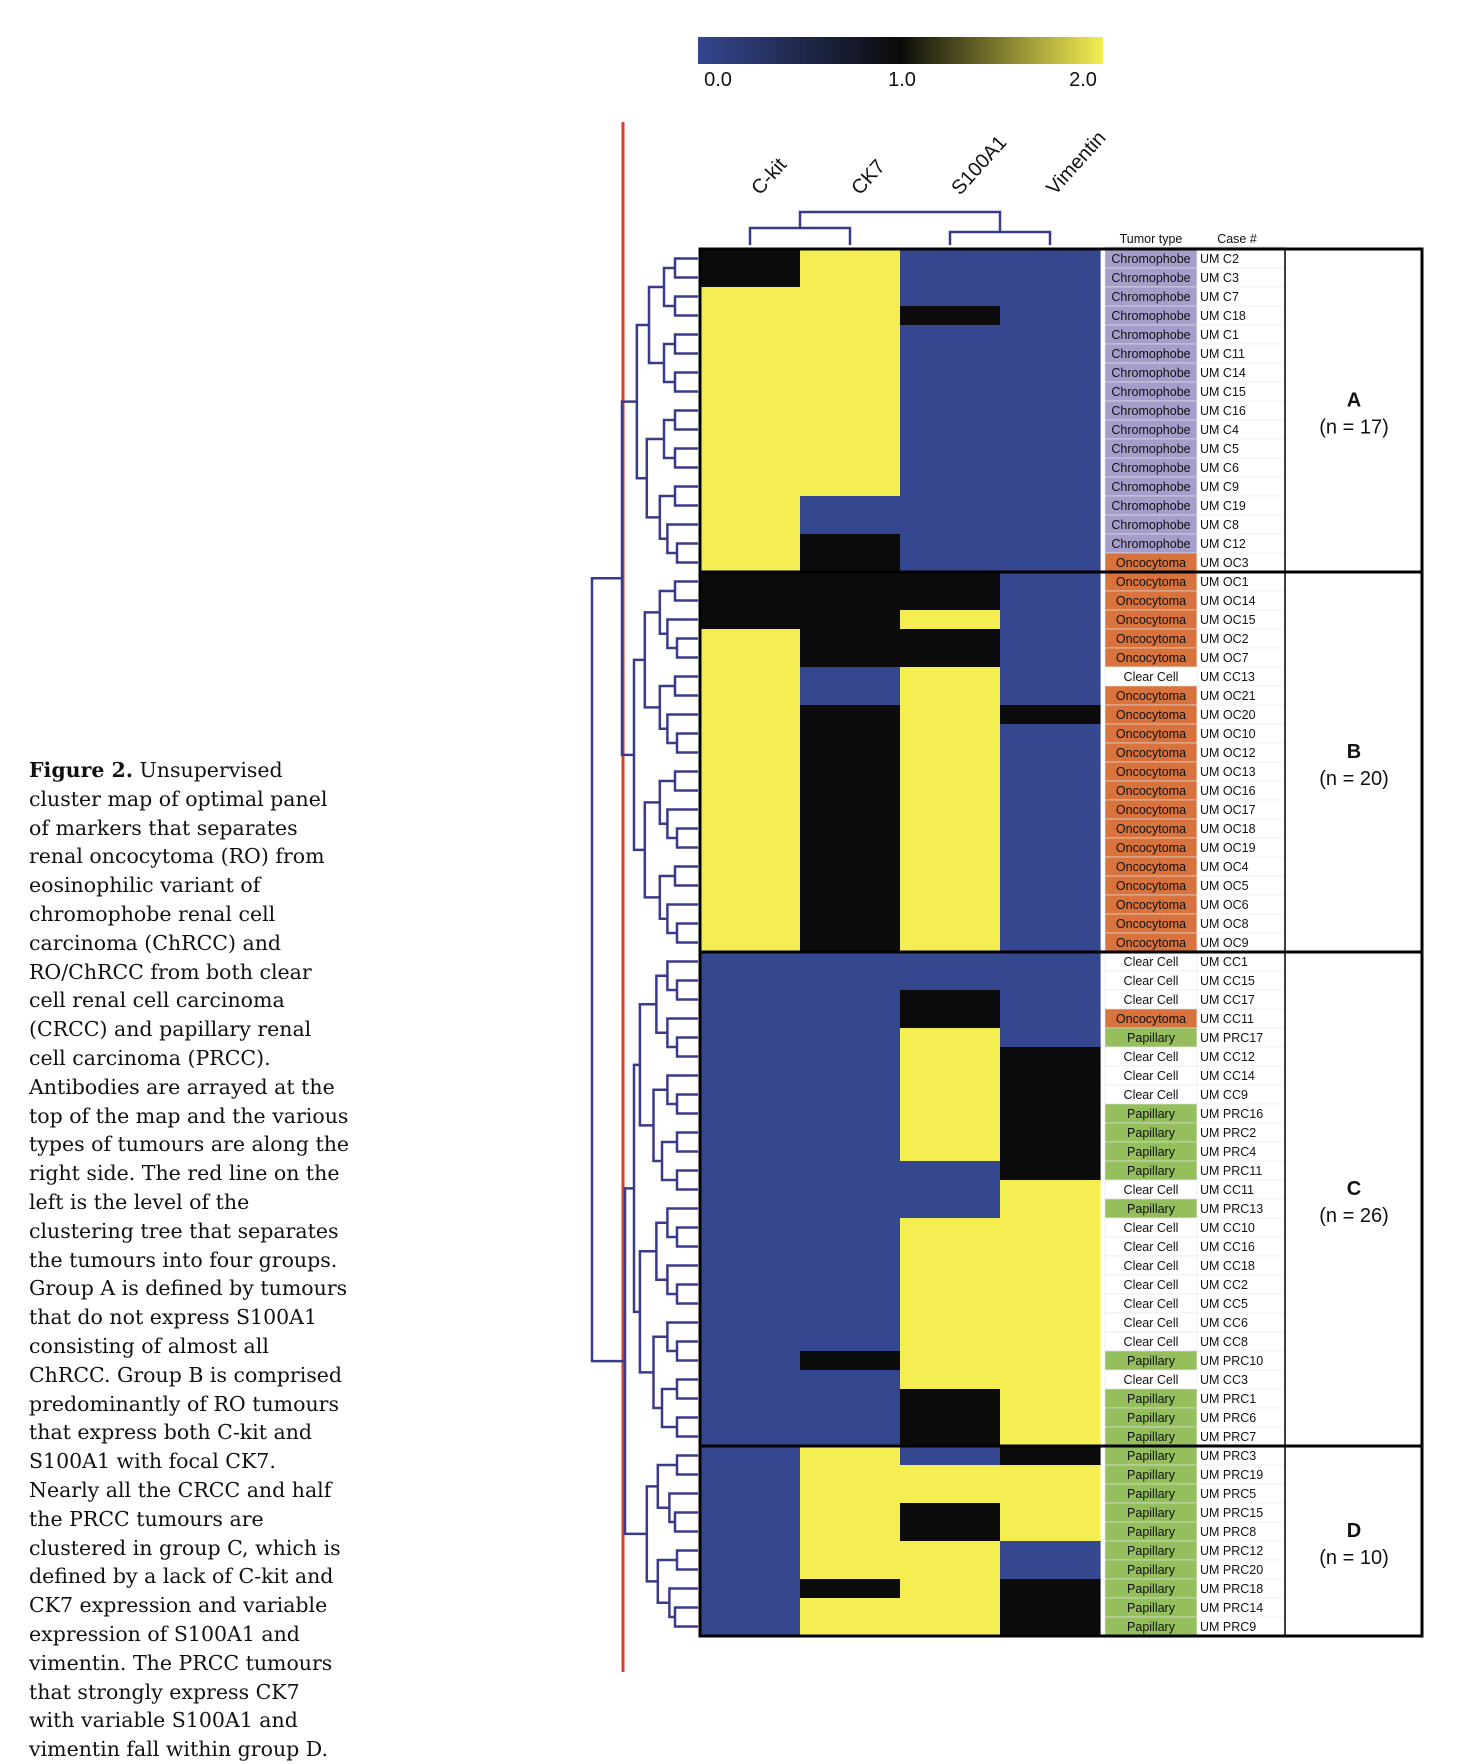 This screenshot has height=1764, width=1460. Describe the element at coordinates (1231, 1171) in the screenshot. I see `case-label: UM PRC11` at that location.